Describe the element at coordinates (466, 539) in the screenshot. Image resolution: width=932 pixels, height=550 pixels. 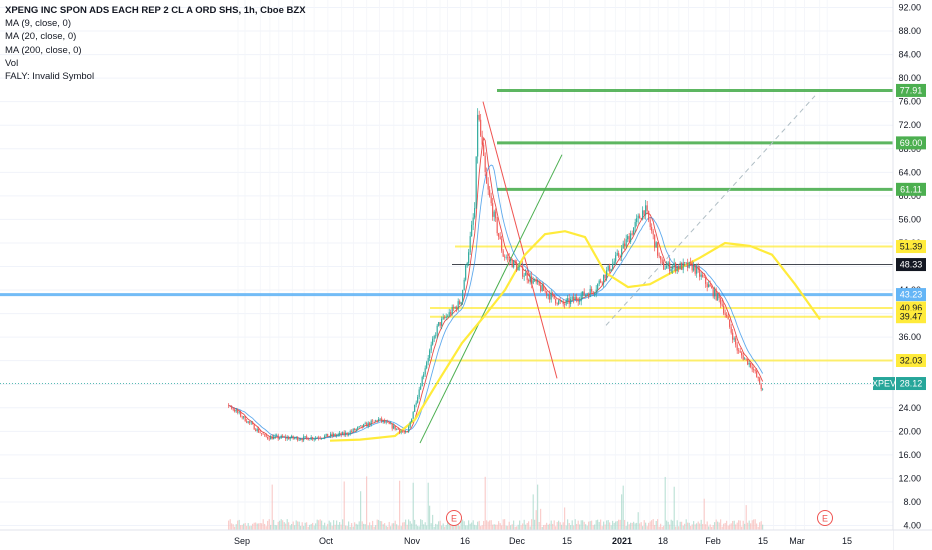
I see `time-axis: Sep Oct Nov 16 Dec 15 2021 18 Feb 15 Mar 15` at that location.